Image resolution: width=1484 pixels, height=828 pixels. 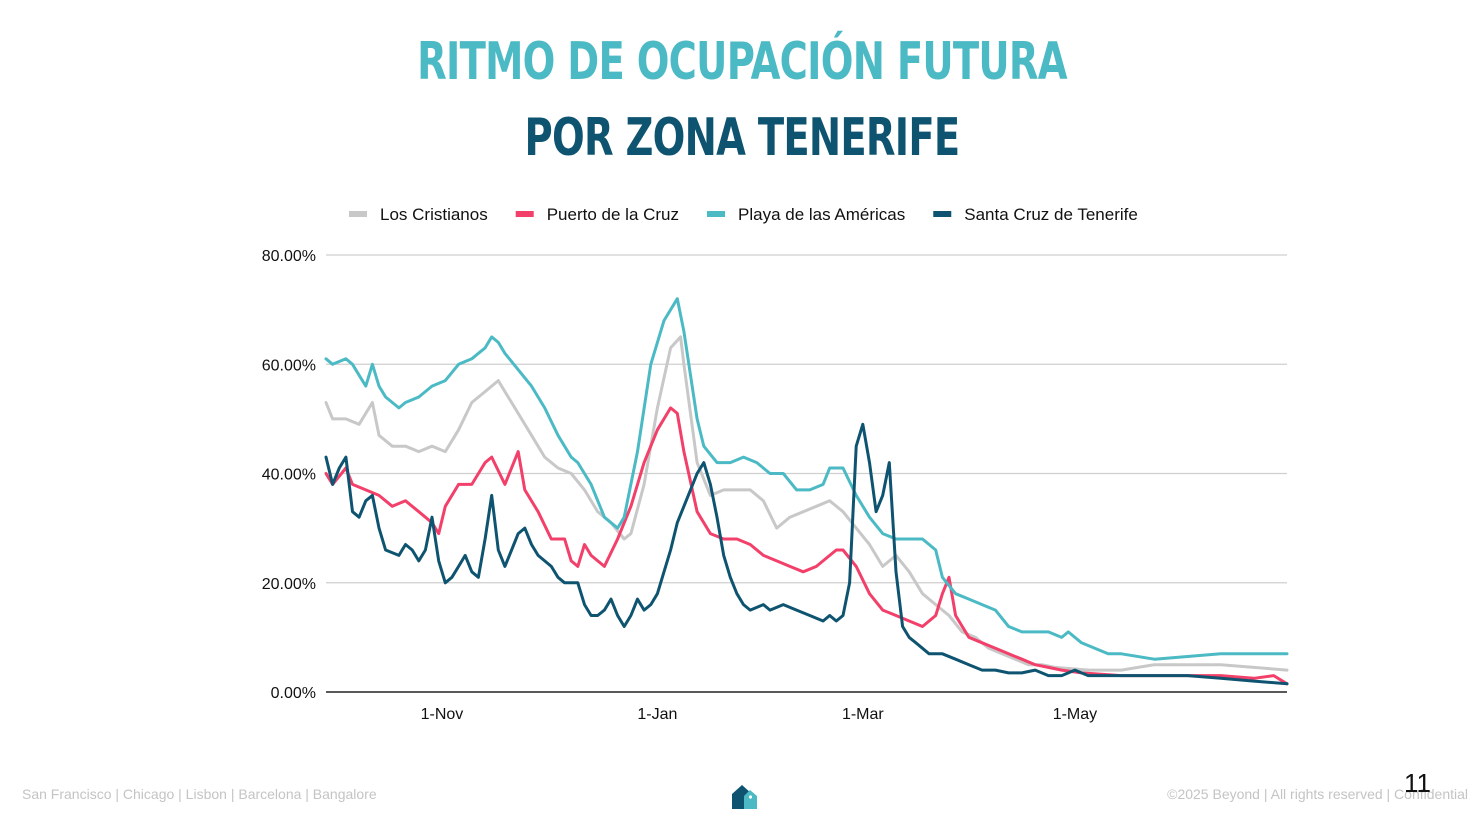 I want to click on y-tick-label: 80.00%, so click(x=289, y=256).